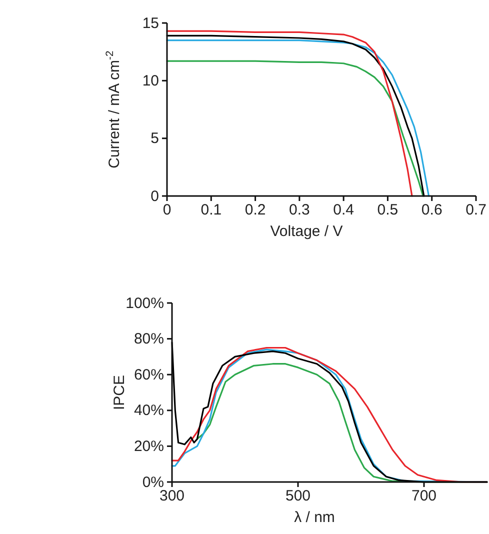  Describe the element at coordinates (149, 411) in the screenshot. I see `y-tick-label: 40%` at that location.